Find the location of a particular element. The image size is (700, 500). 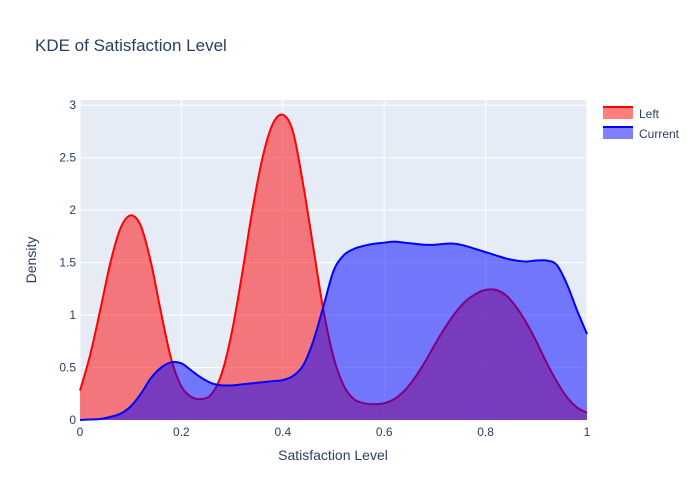

chart-title: KDE of Satisfaction Level is located at coordinates (131, 45).